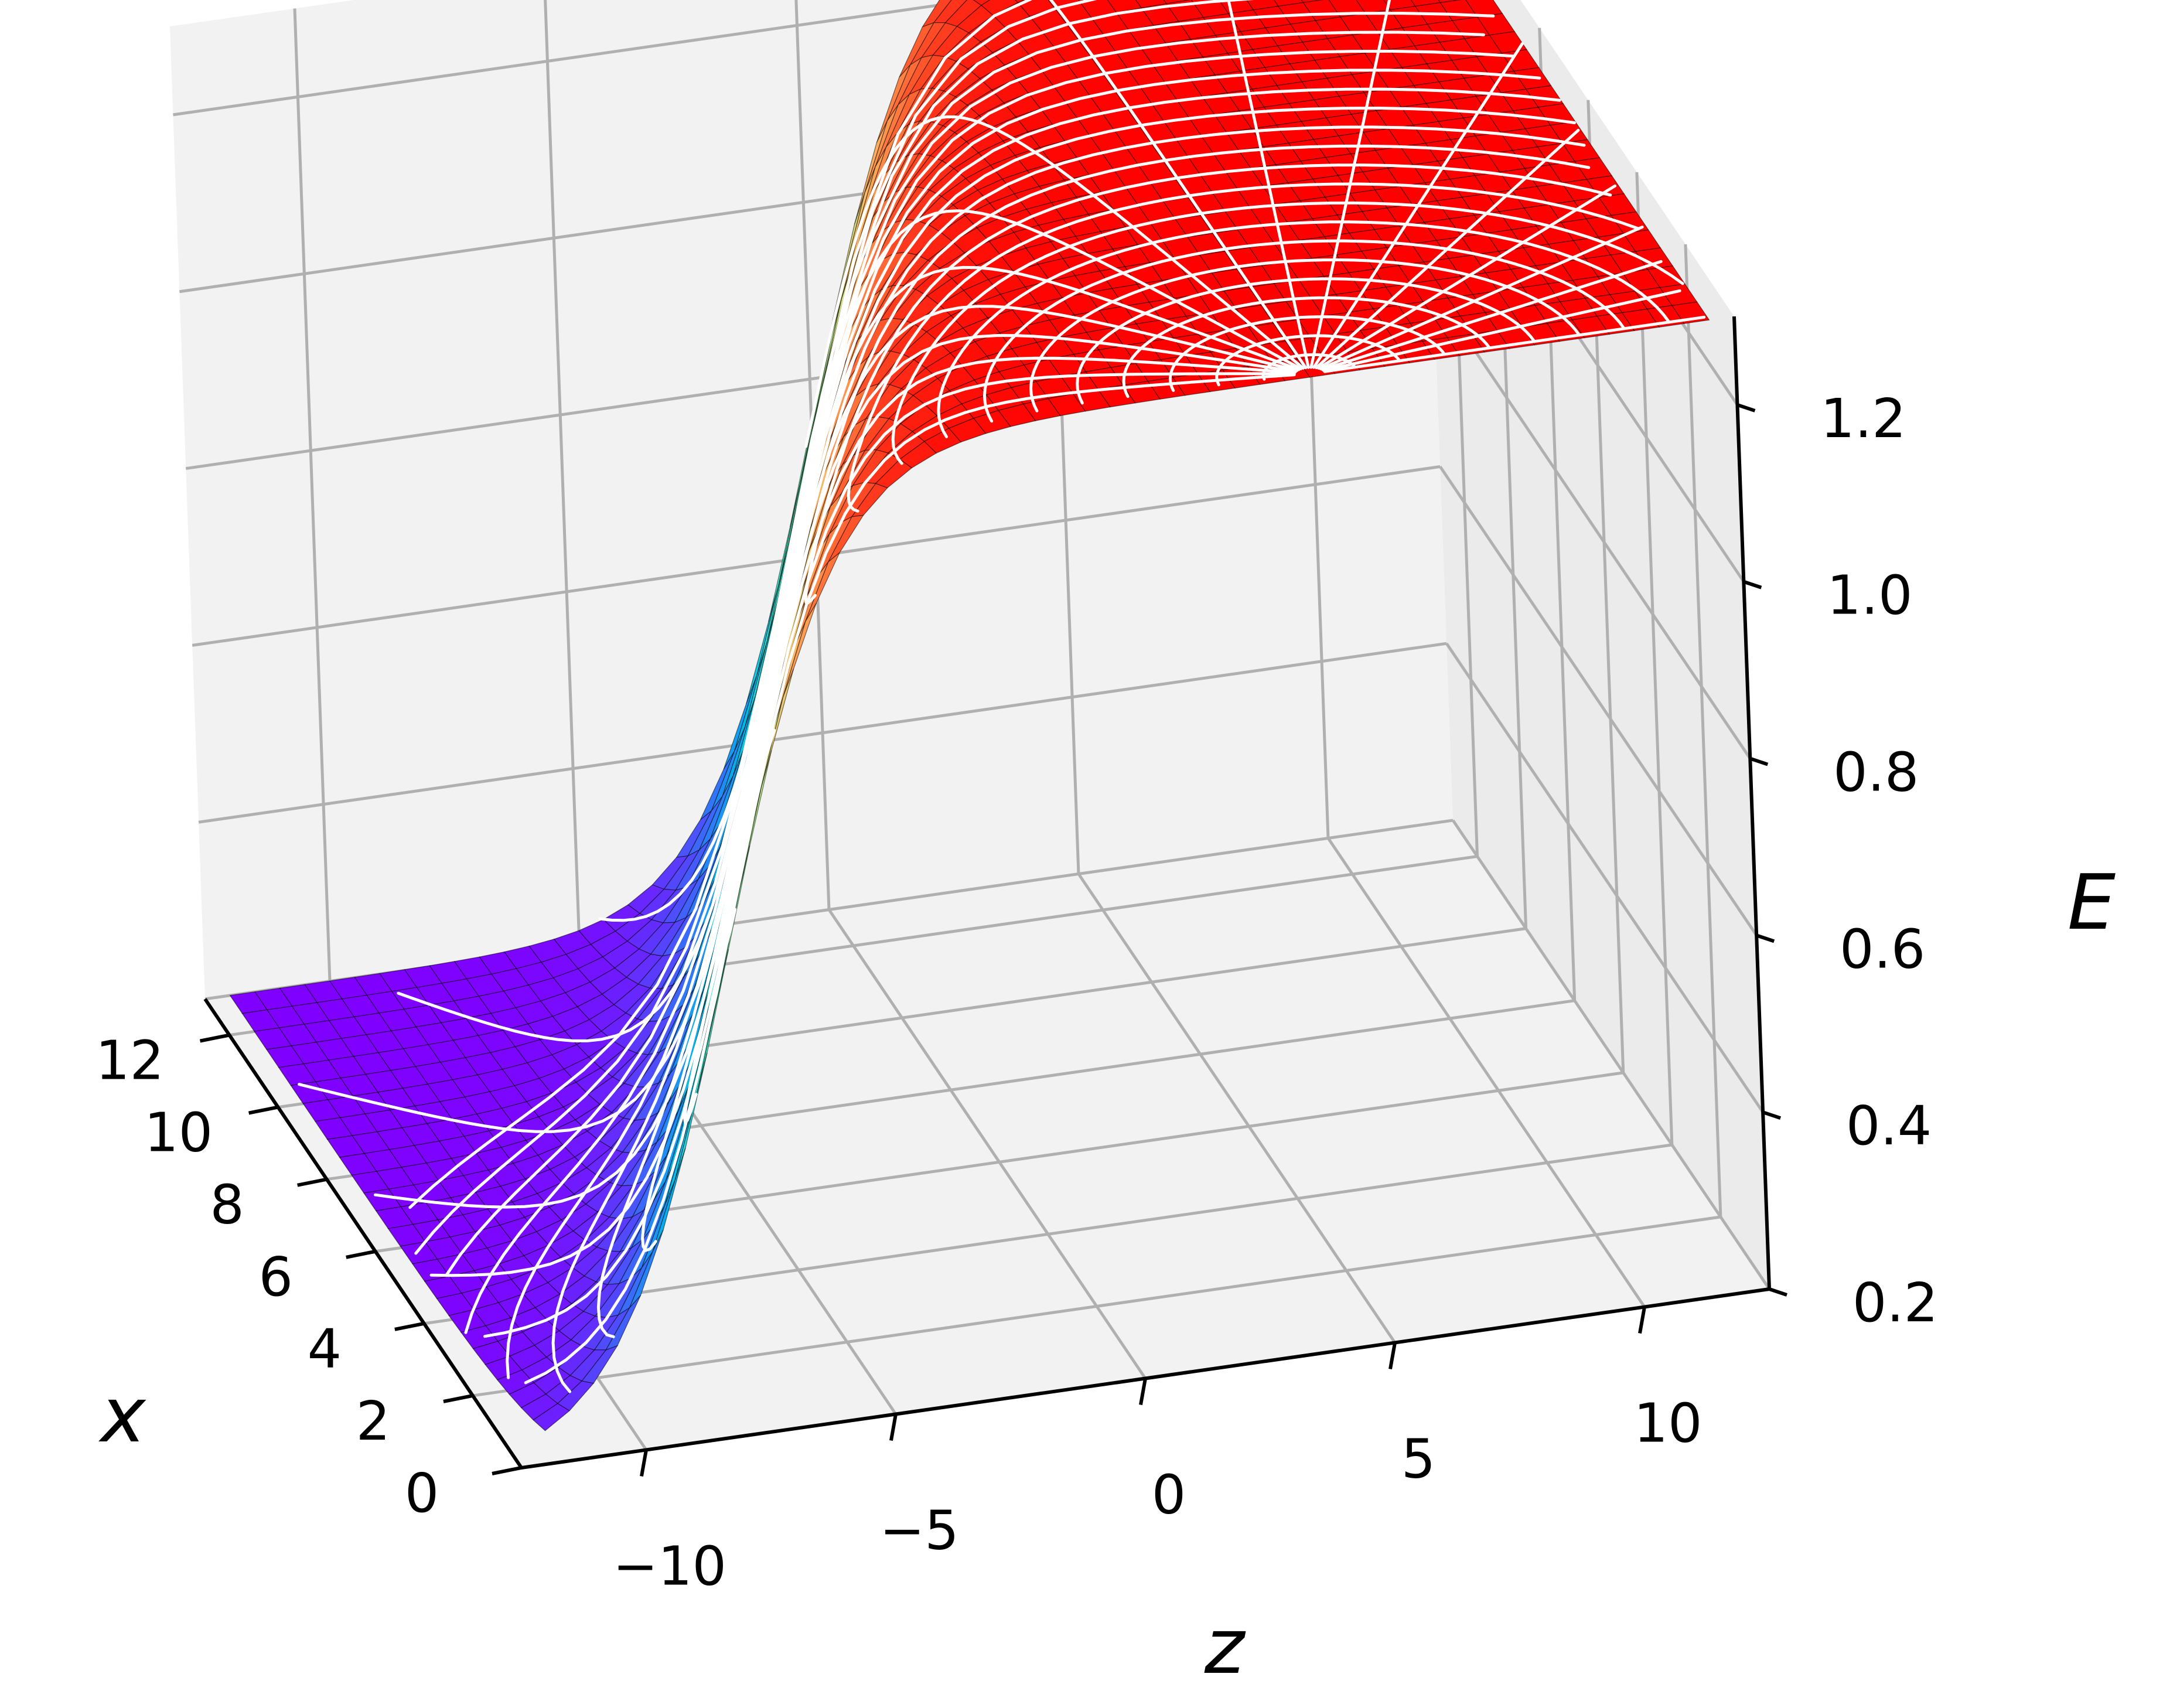 The height and width of the screenshot is (1708, 2163). I want to click on z-tick-label: −10, so click(669, 1567).